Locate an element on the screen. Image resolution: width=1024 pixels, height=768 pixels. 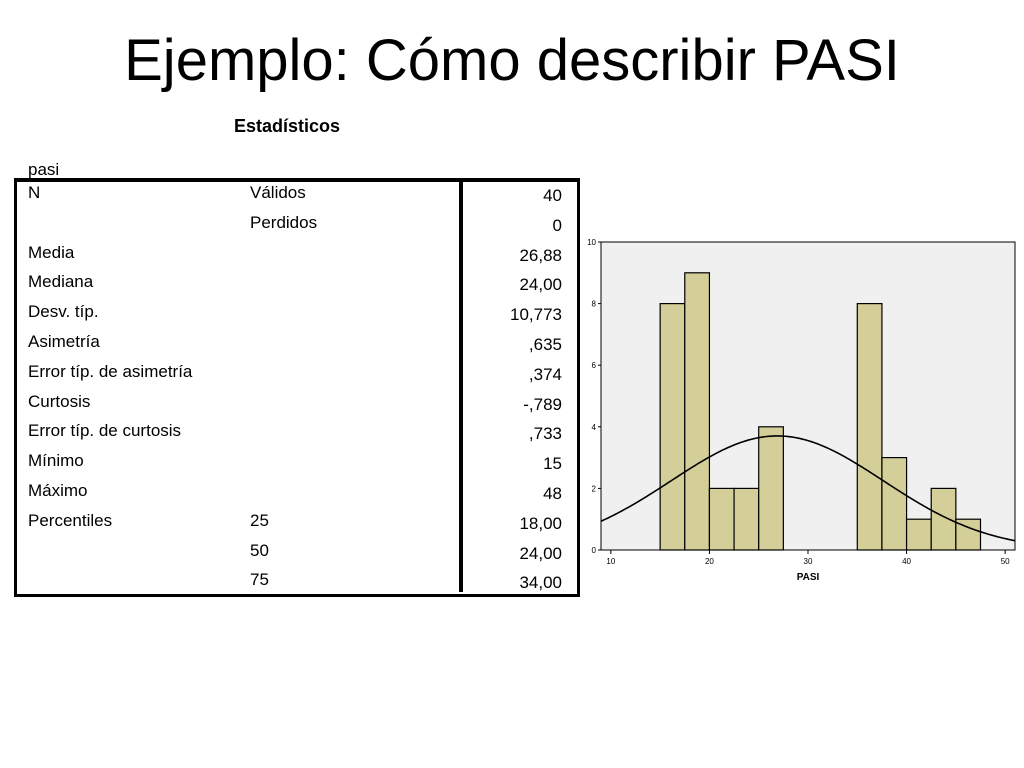
stat-label: N is located at coordinates (34, 192).